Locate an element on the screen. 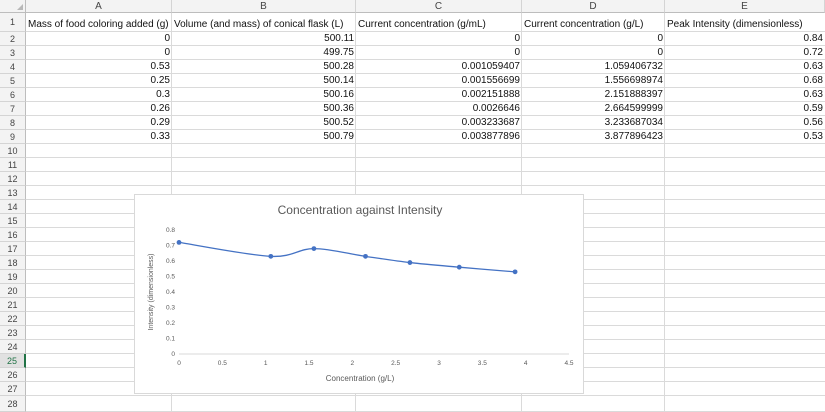 This screenshot has width=825, height=412. cell-d-row8: 3.233687034 is located at coordinates (633, 122).